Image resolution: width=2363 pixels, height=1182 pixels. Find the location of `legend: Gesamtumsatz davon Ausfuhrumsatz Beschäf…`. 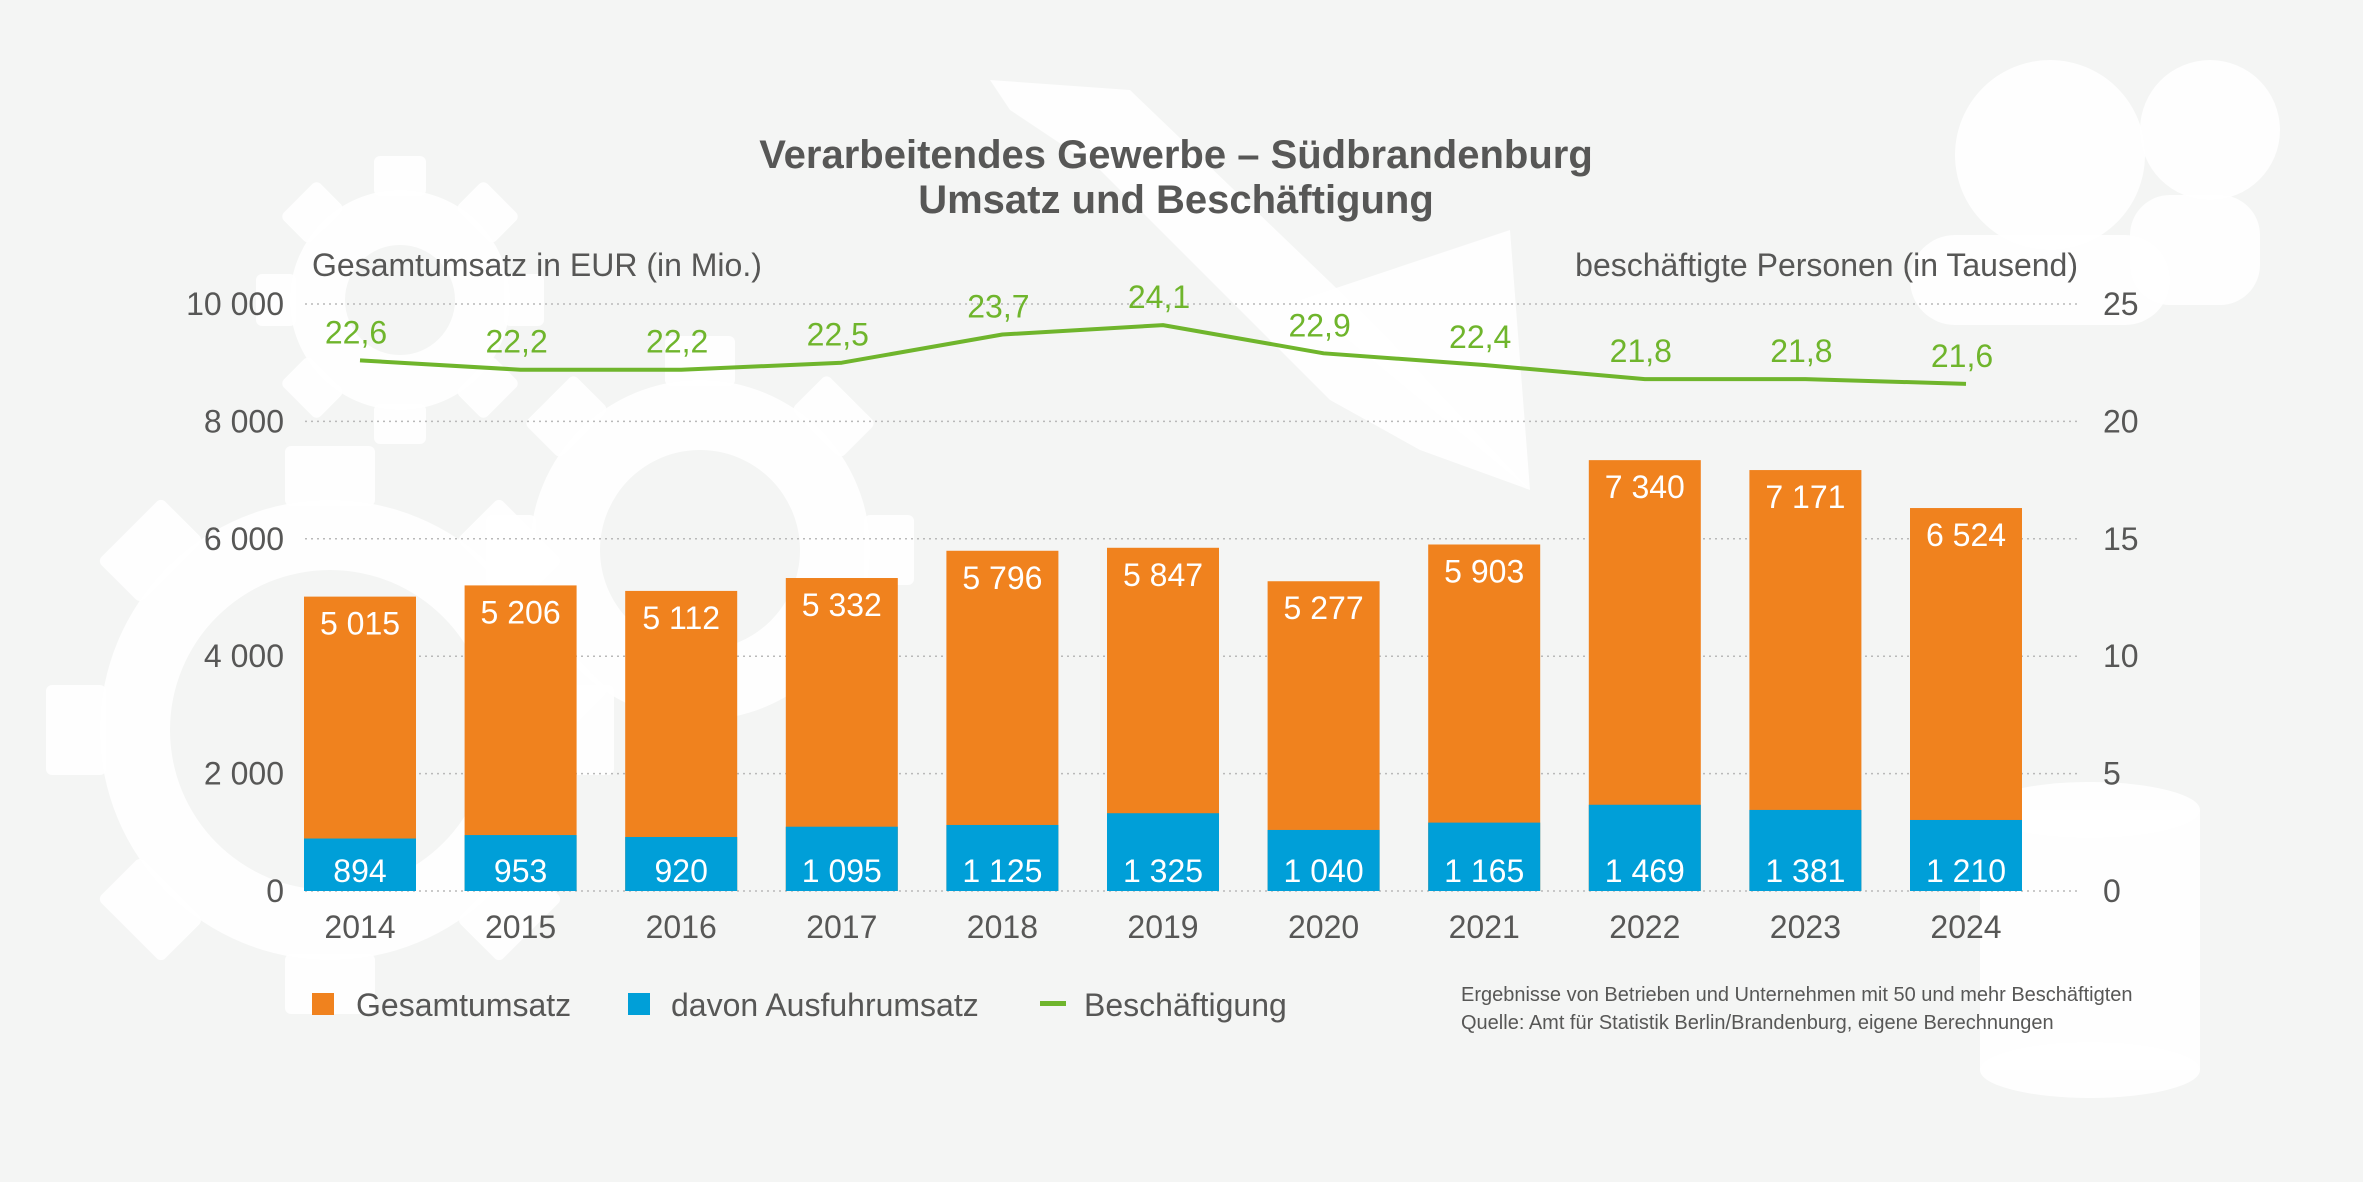

legend: Gesamtumsatz davon Ausfuhrumsatz Beschäf… is located at coordinates (799, 1005).